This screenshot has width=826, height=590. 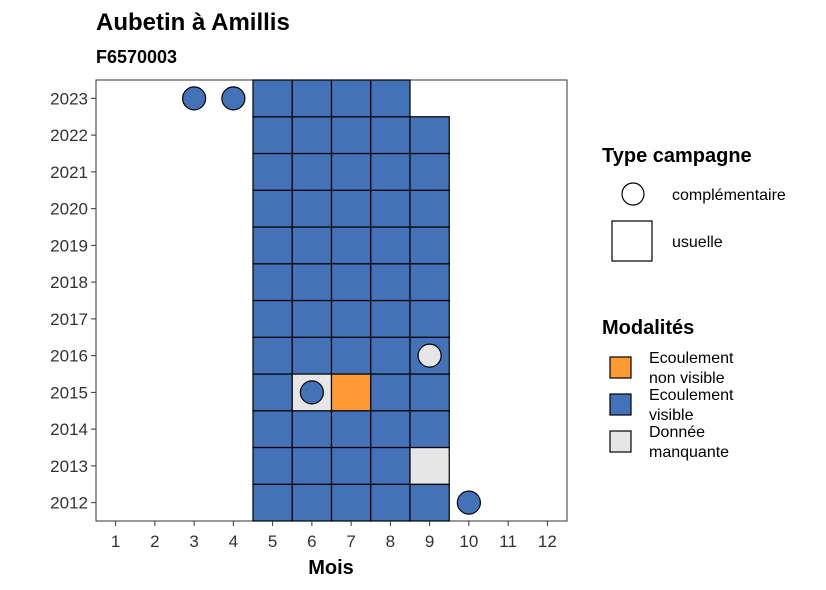 What do you see at coordinates (272, 541) in the screenshot?
I see `x-tick-label: 5` at bounding box center [272, 541].